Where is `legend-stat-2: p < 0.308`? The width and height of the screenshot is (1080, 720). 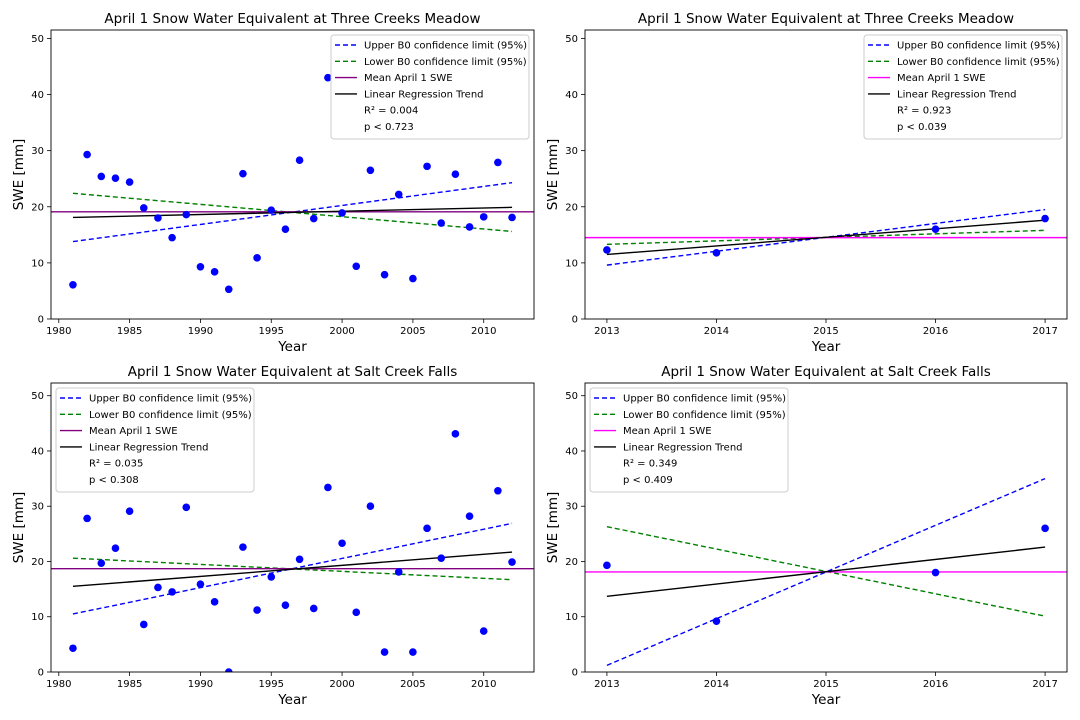
legend-stat-2: p < 0.308 is located at coordinates (114, 480).